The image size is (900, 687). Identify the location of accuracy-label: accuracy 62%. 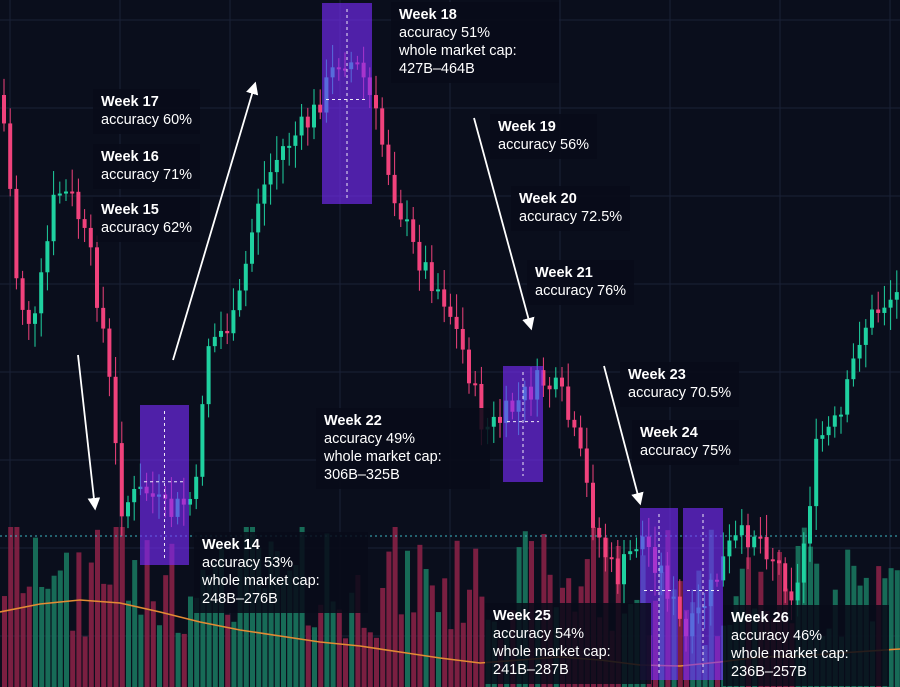
(147, 228).